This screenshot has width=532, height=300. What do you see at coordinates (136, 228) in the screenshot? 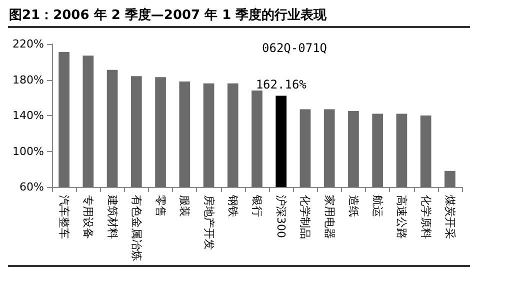
I see `x-tick-label: 有色金属冶炼` at bounding box center [136, 228].